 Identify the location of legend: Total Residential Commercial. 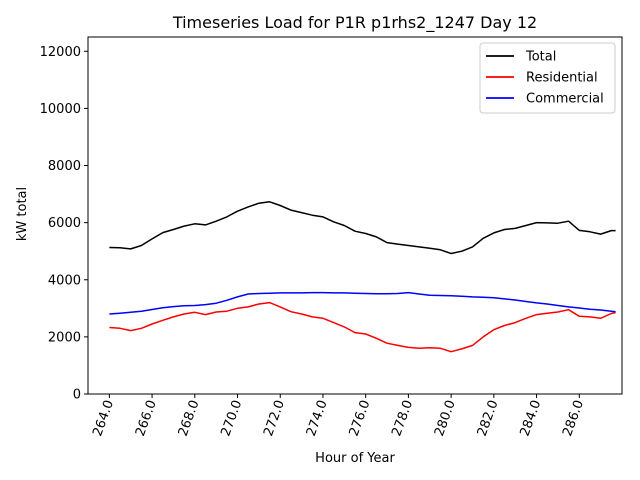
(547, 78).